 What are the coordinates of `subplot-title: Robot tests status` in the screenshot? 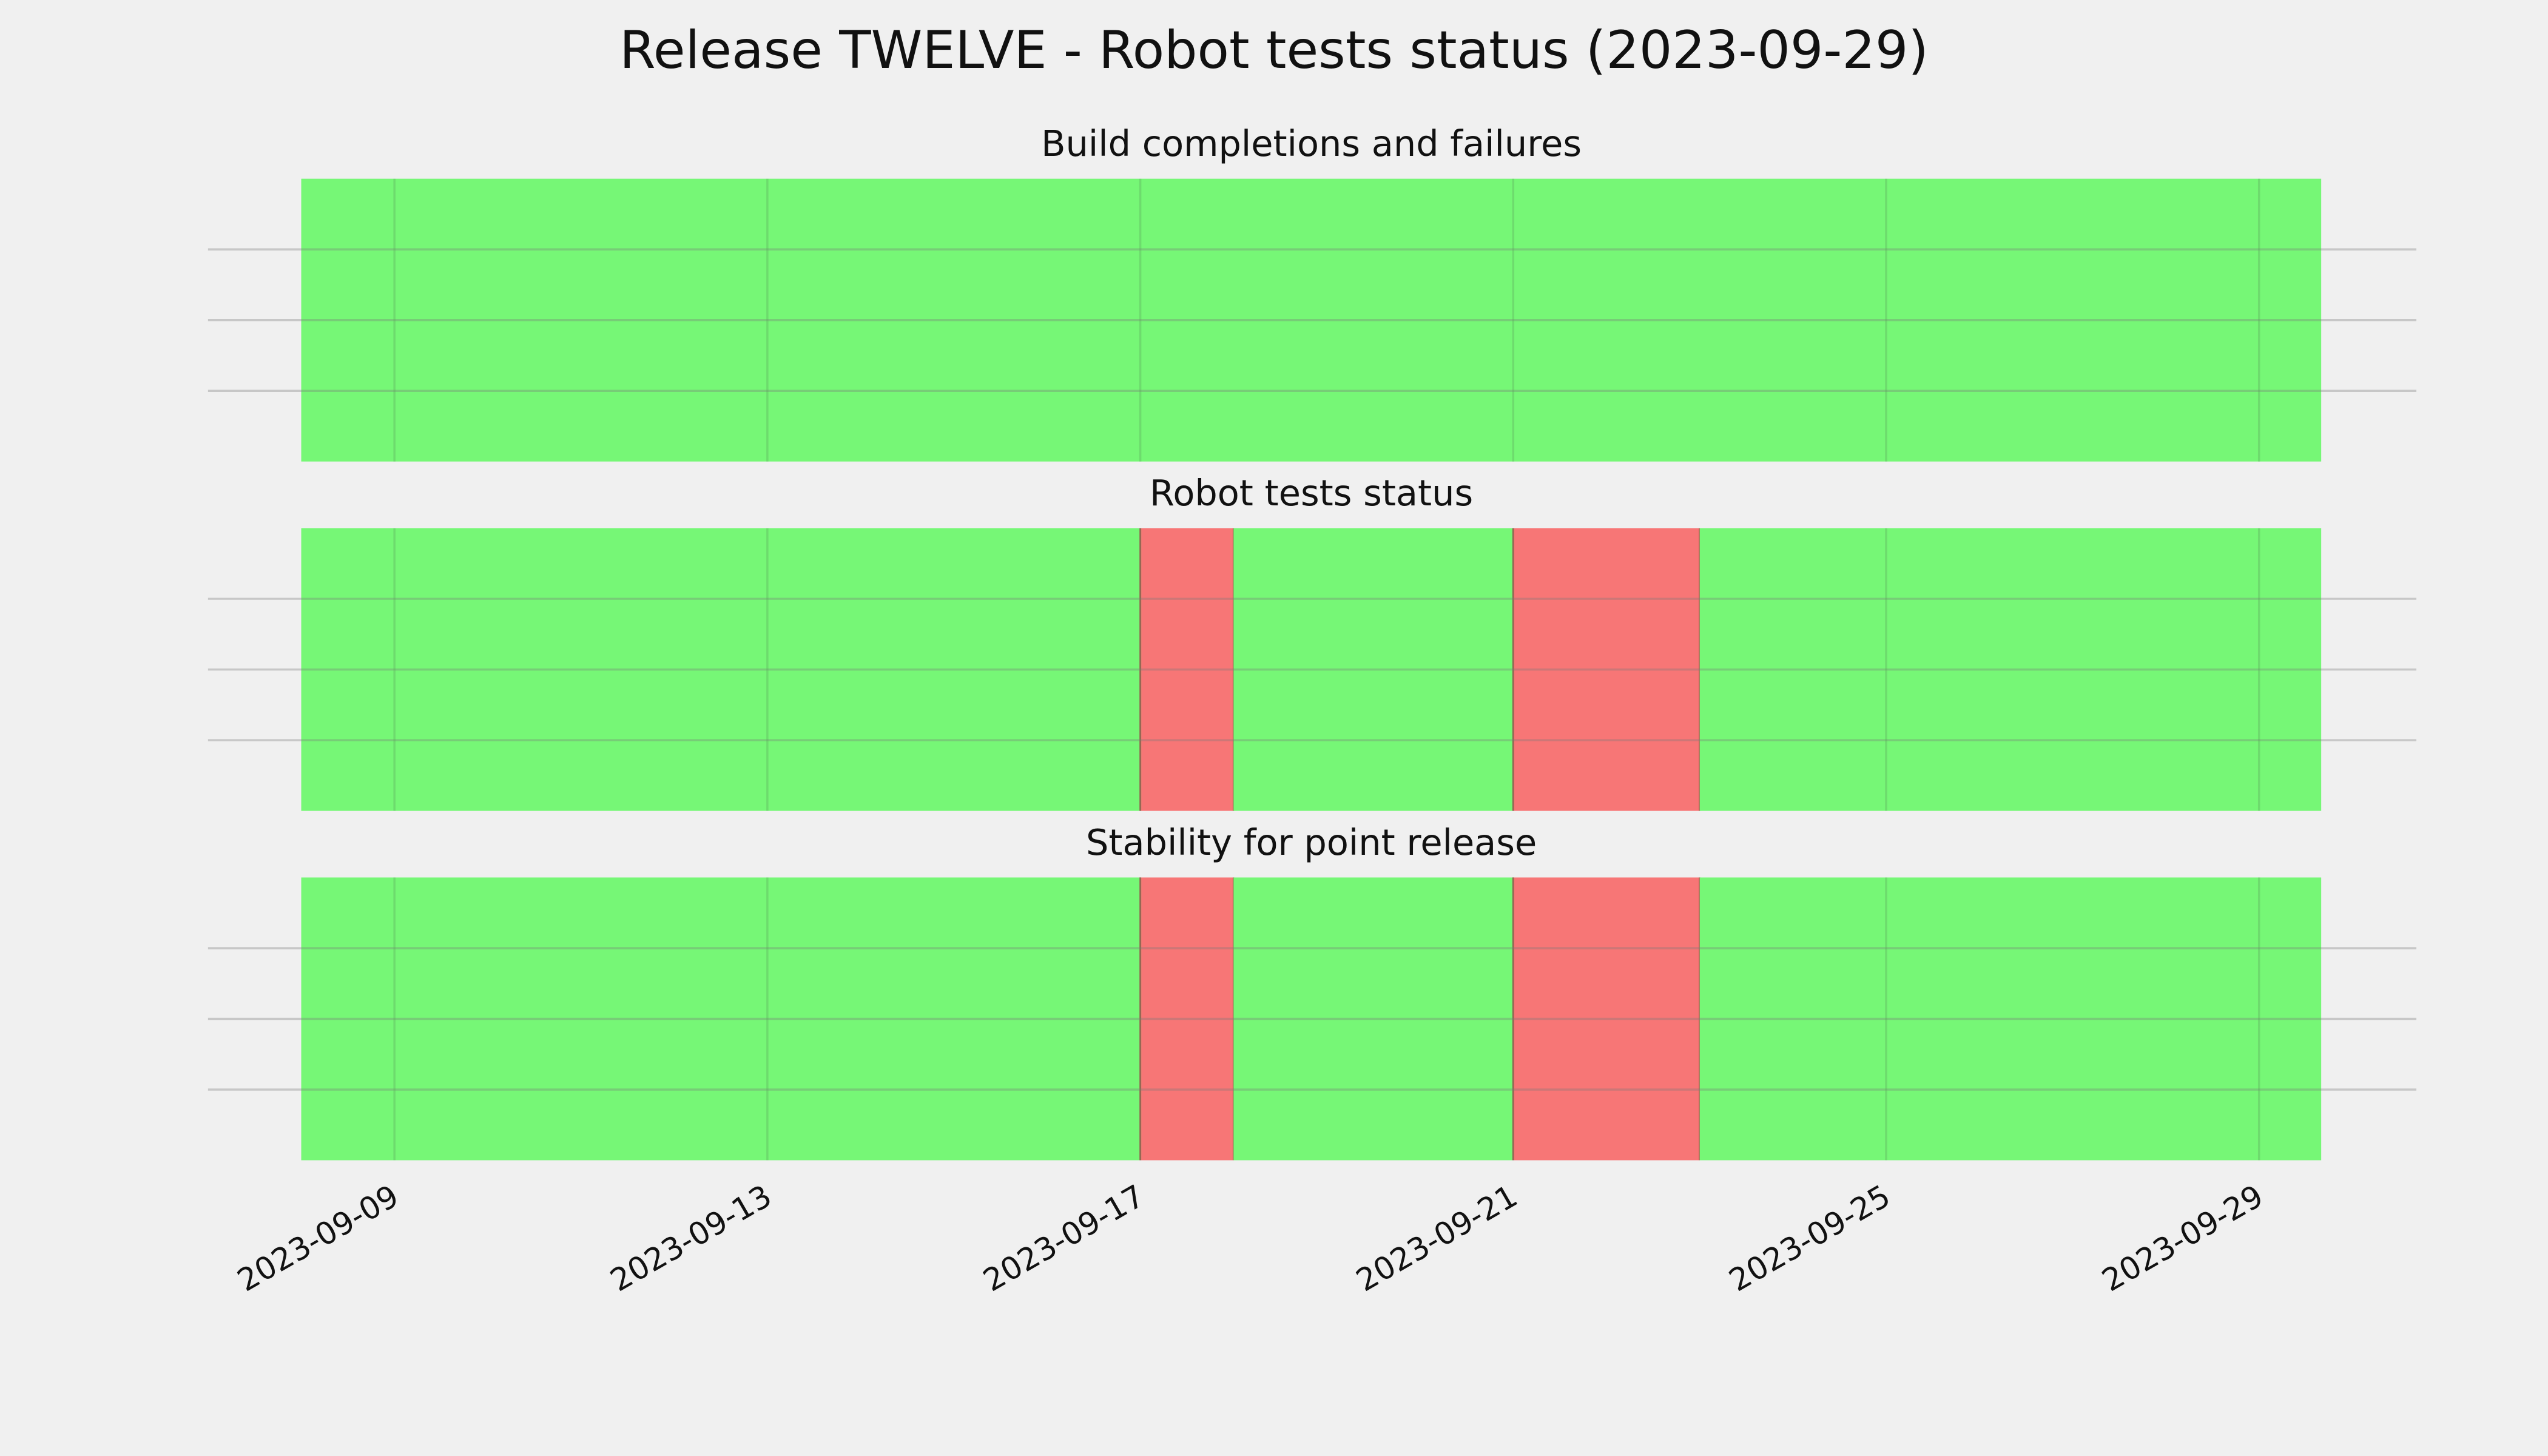 It's located at (1311, 493).